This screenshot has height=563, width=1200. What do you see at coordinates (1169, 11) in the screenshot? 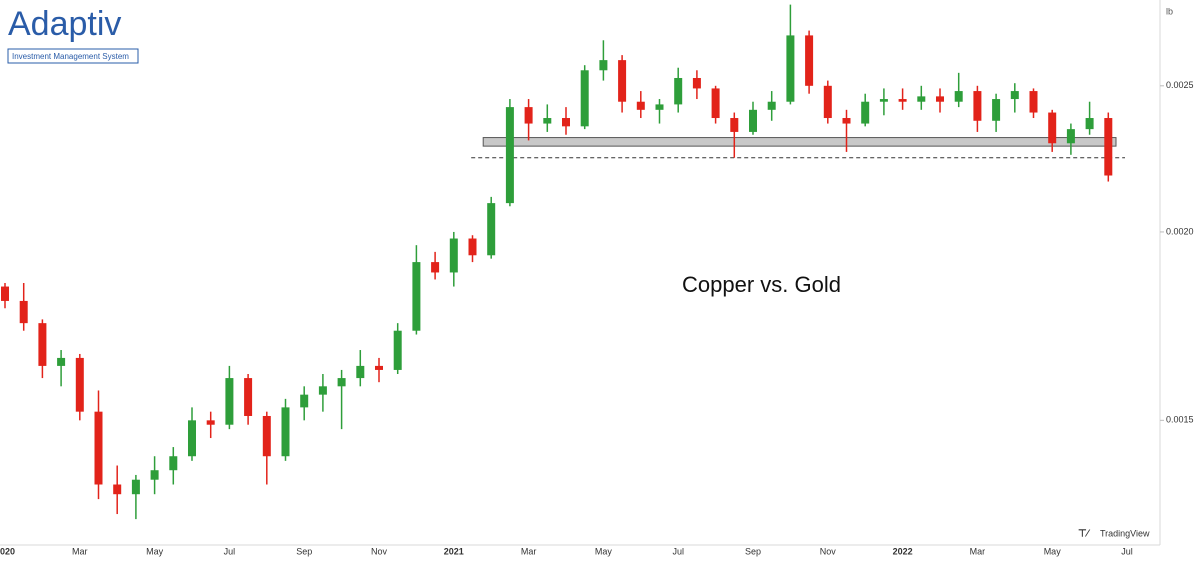
I see `y-unit: lb` at bounding box center [1169, 11].